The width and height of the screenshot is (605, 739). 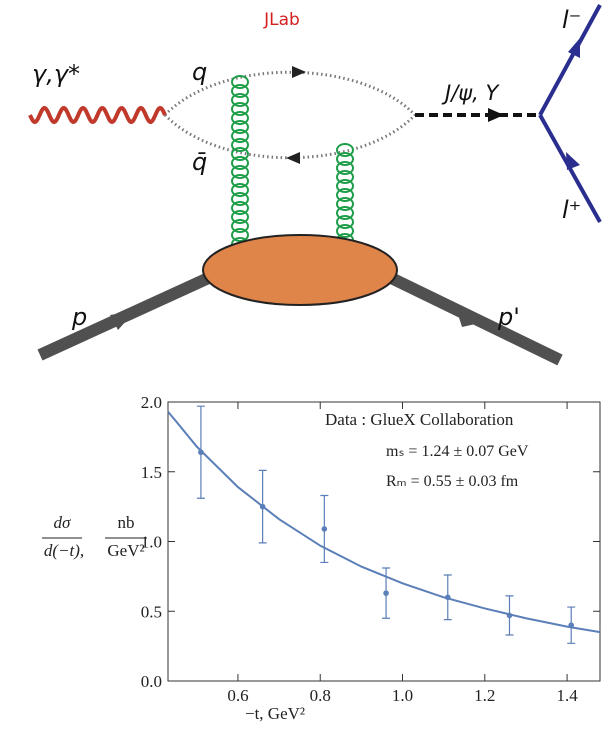 What do you see at coordinates (97, 115) in the screenshot?
I see `photon-line` at bounding box center [97, 115].